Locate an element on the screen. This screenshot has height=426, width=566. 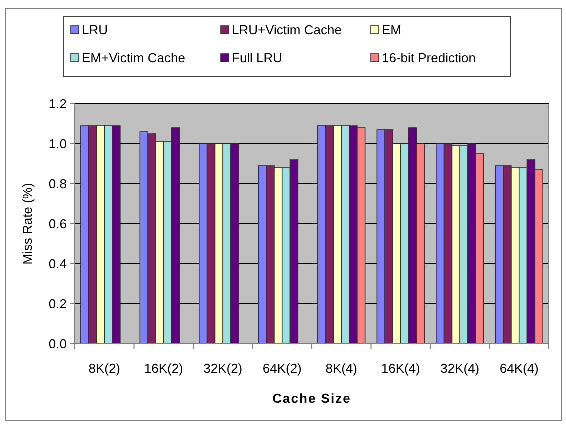
x-tick-label: 32K(2) is located at coordinates (223, 368).